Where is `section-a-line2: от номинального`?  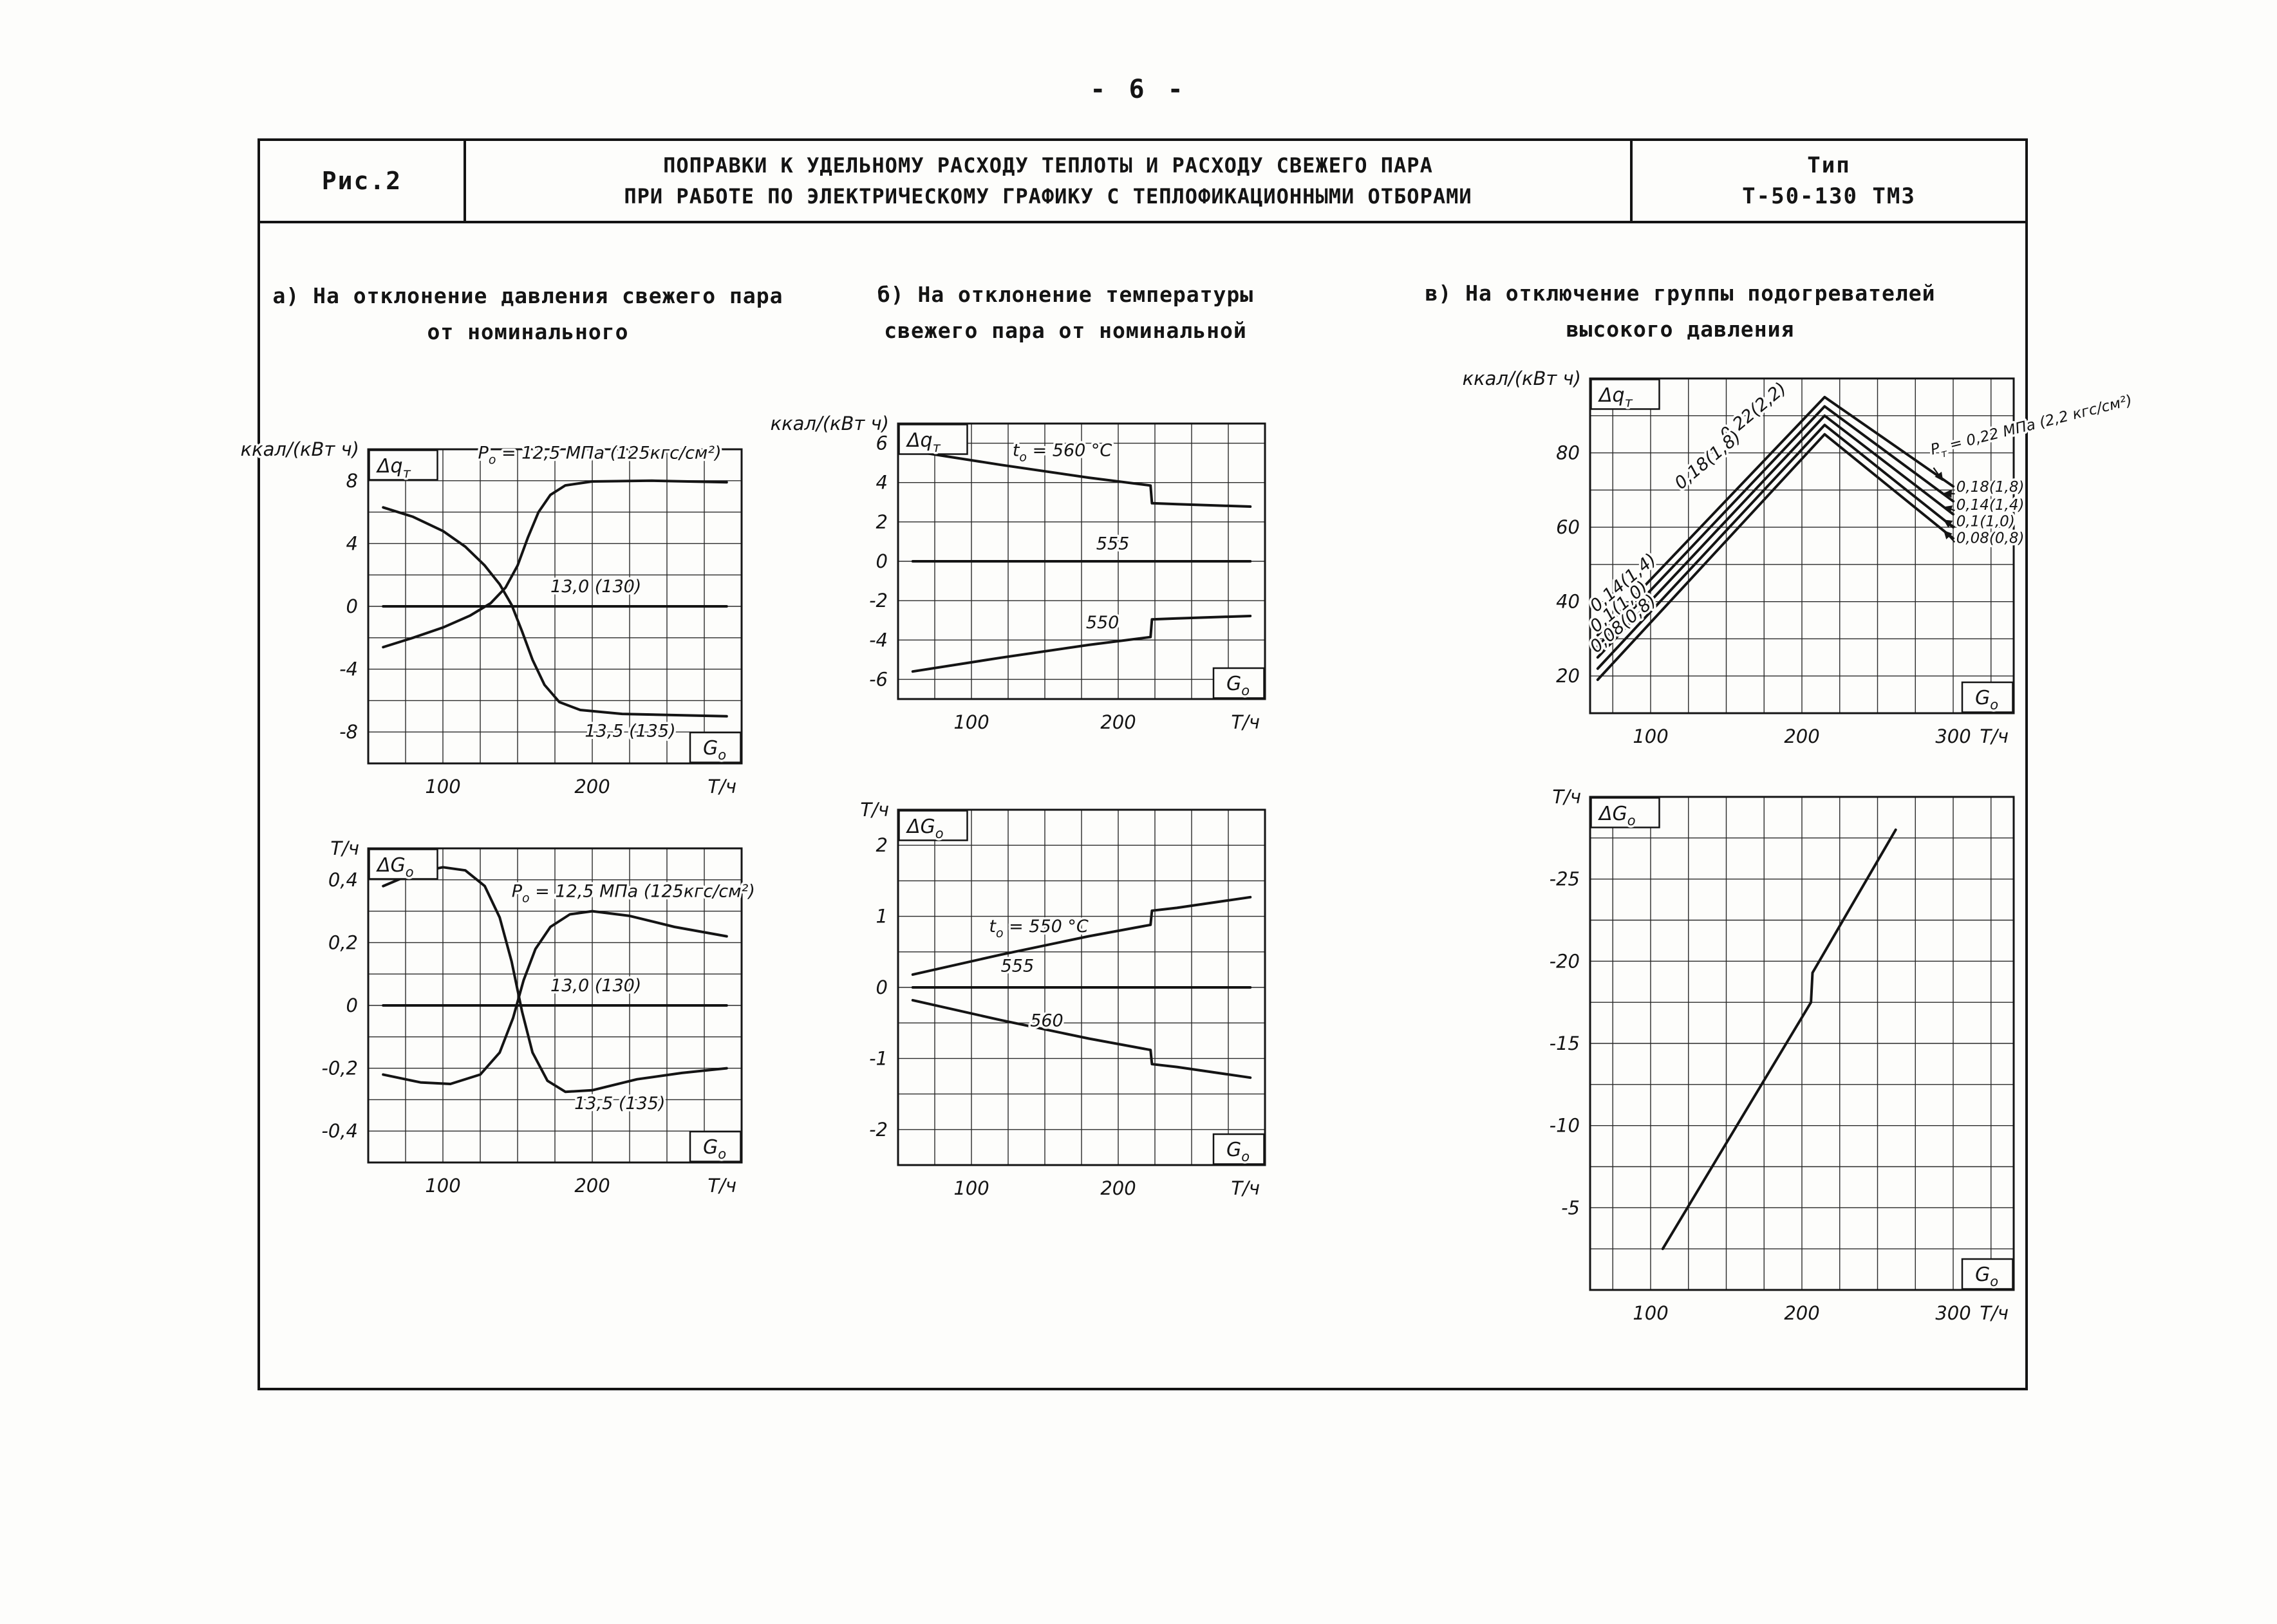 section-a-line2: от номинального is located at coordinates (528, 331).